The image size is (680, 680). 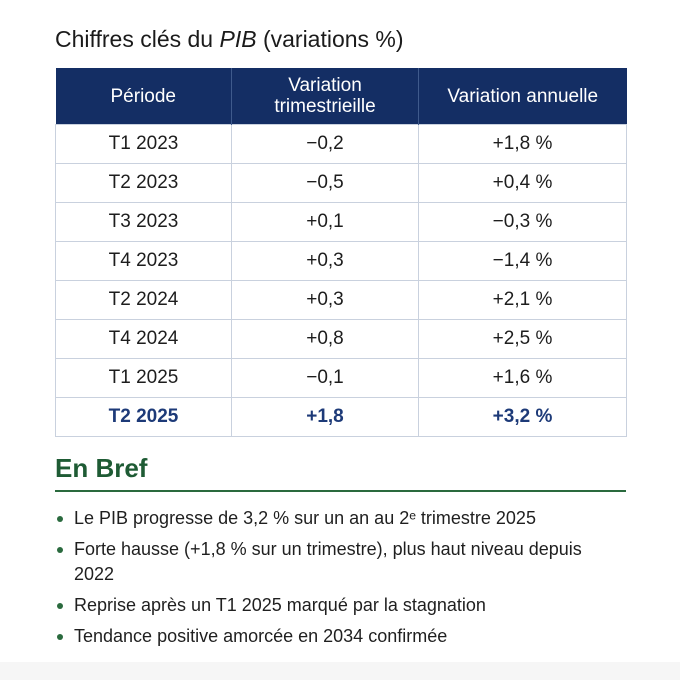 What do you see at coordinates (238, 39) in the screenshot?
I see `title-italic: PIB` at bounding box center [238, 39].